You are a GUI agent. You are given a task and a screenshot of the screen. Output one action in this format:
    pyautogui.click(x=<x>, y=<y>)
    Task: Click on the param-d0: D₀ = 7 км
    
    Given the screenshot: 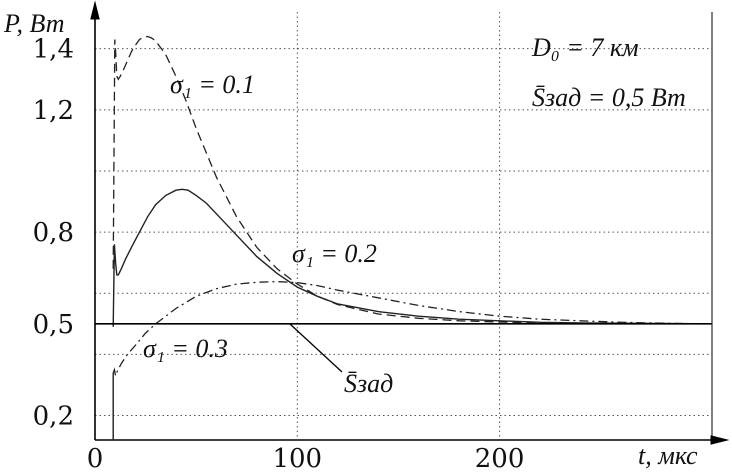 What is the action you would take?
    pyautogui.click(x=585, y=47)
    